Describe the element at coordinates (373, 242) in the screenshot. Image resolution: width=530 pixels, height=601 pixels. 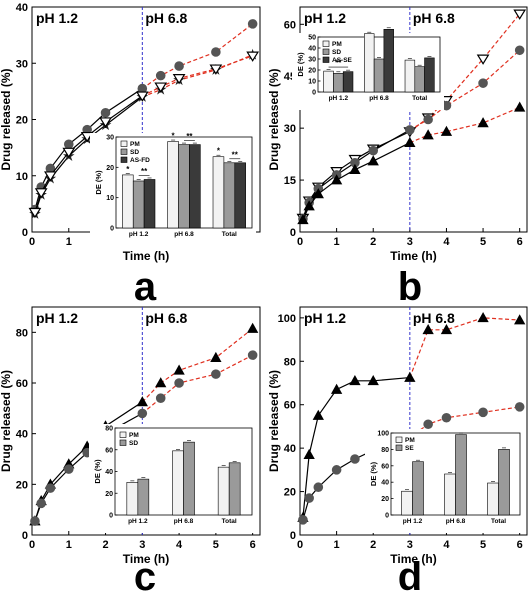
I see `x-tick-label: 2` at that location.